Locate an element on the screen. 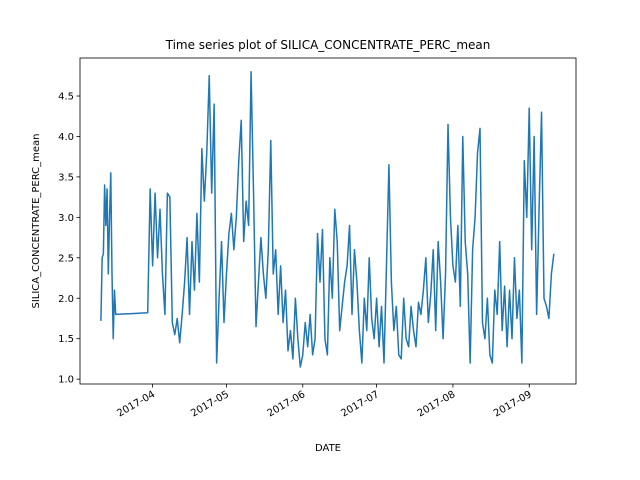 The height and width of the screenshot is (480, 640). y-tick-label: 3.0 is located at coordinates (66, 218).